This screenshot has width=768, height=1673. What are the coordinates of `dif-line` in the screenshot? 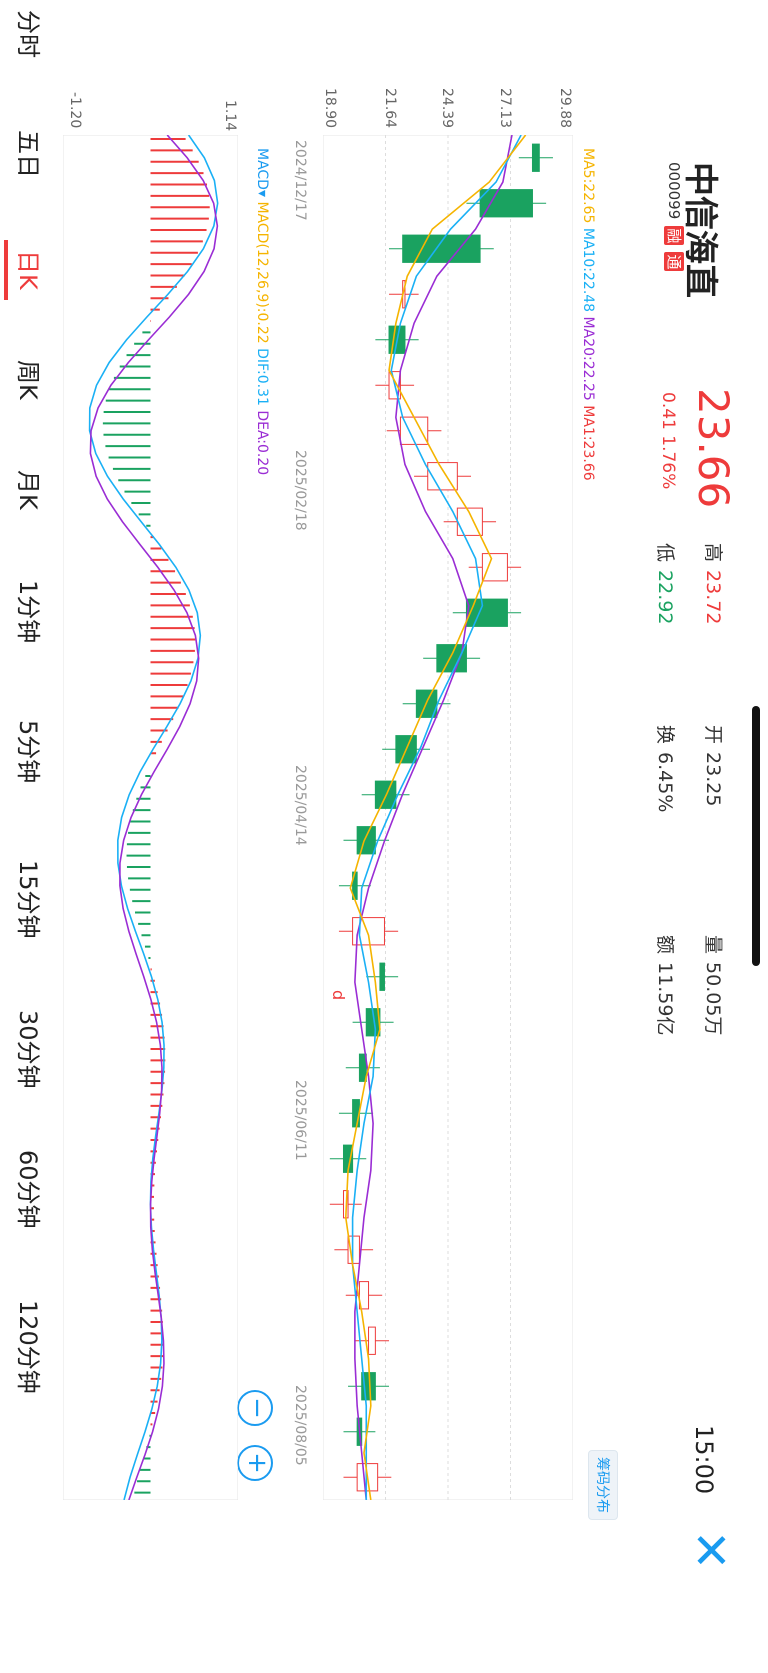 It's located at (153, 817).